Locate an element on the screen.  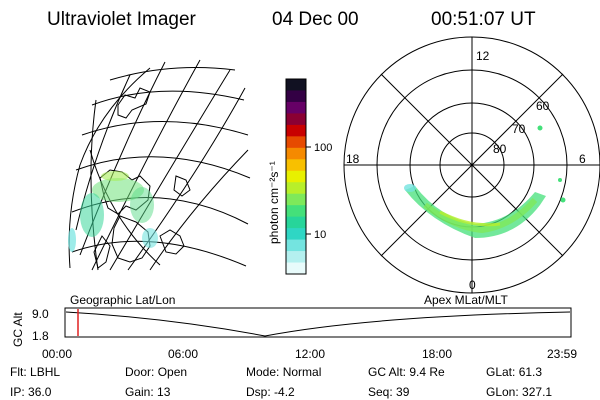
polar-aurora is located at coordinates (485, 181).